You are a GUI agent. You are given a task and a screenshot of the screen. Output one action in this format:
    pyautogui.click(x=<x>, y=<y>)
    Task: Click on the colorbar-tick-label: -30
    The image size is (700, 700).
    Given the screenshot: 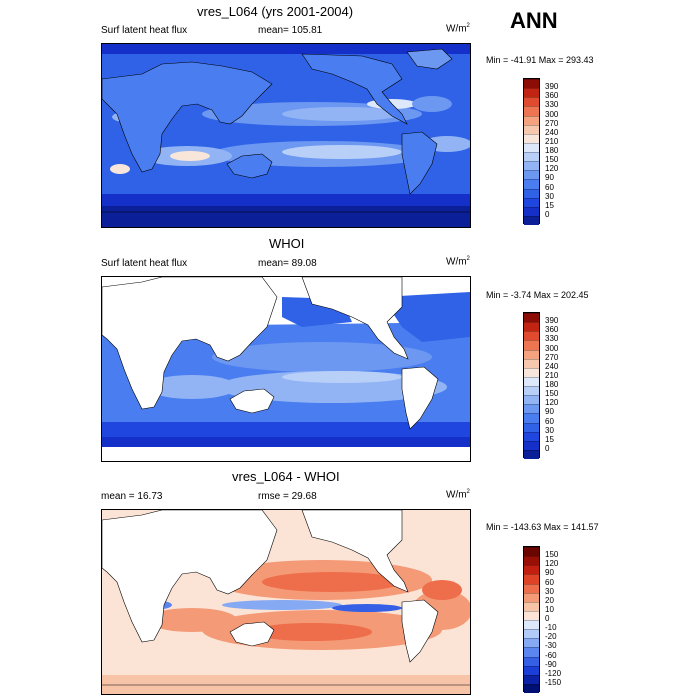 What is the action you would take?
    pyautogui.click(x=551, y=646)
    